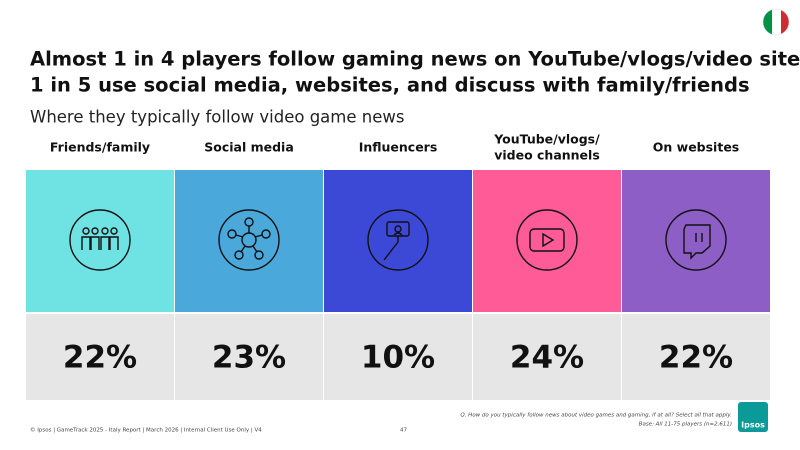  Describe the element at coordinates (398, 147) in the screenshot. I see `column-label: Influencers` at that location.